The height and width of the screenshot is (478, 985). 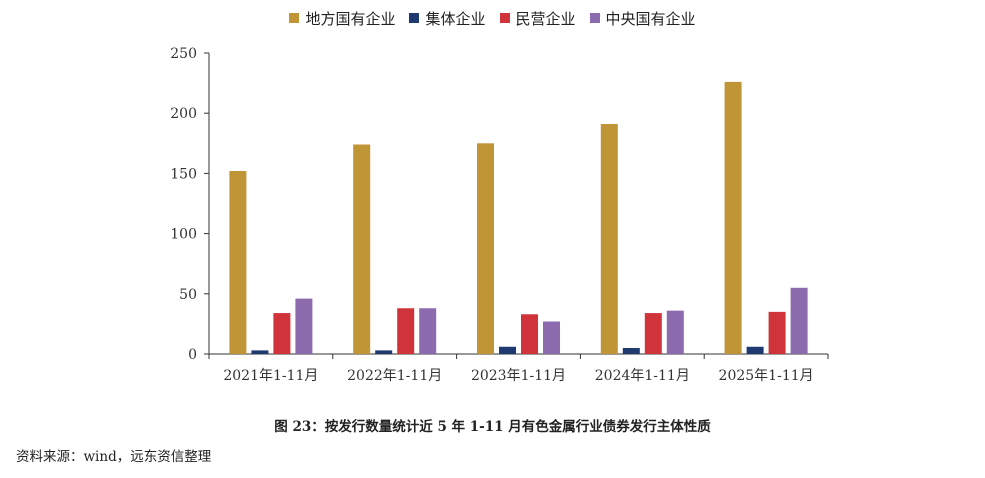 I want to click on y-tick-label: 150, so click(x=183, y=174).